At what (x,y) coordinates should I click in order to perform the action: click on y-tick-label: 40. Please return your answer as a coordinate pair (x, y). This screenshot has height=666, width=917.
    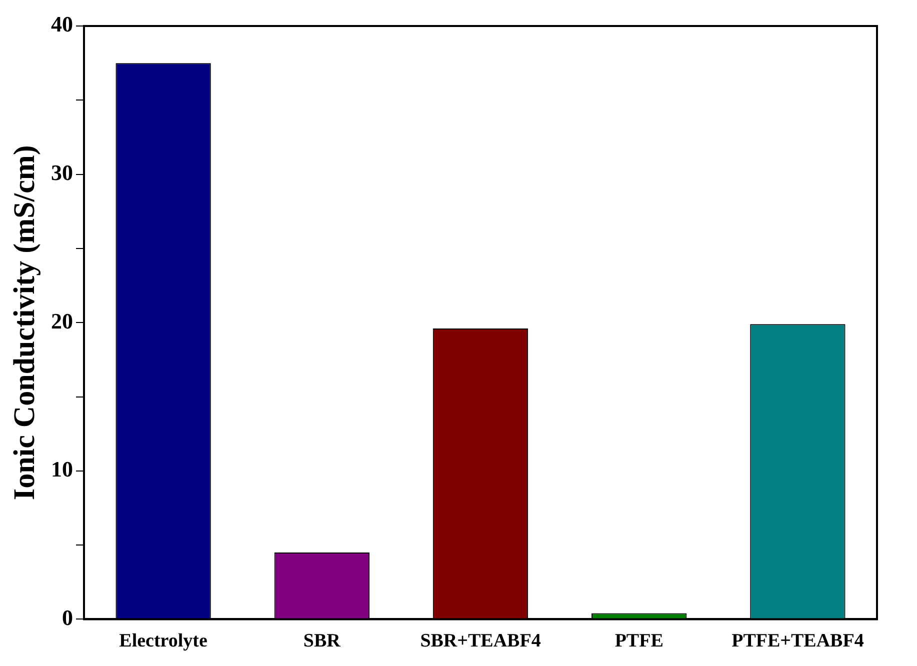
    Looking at the image, I should click on (62, 24).